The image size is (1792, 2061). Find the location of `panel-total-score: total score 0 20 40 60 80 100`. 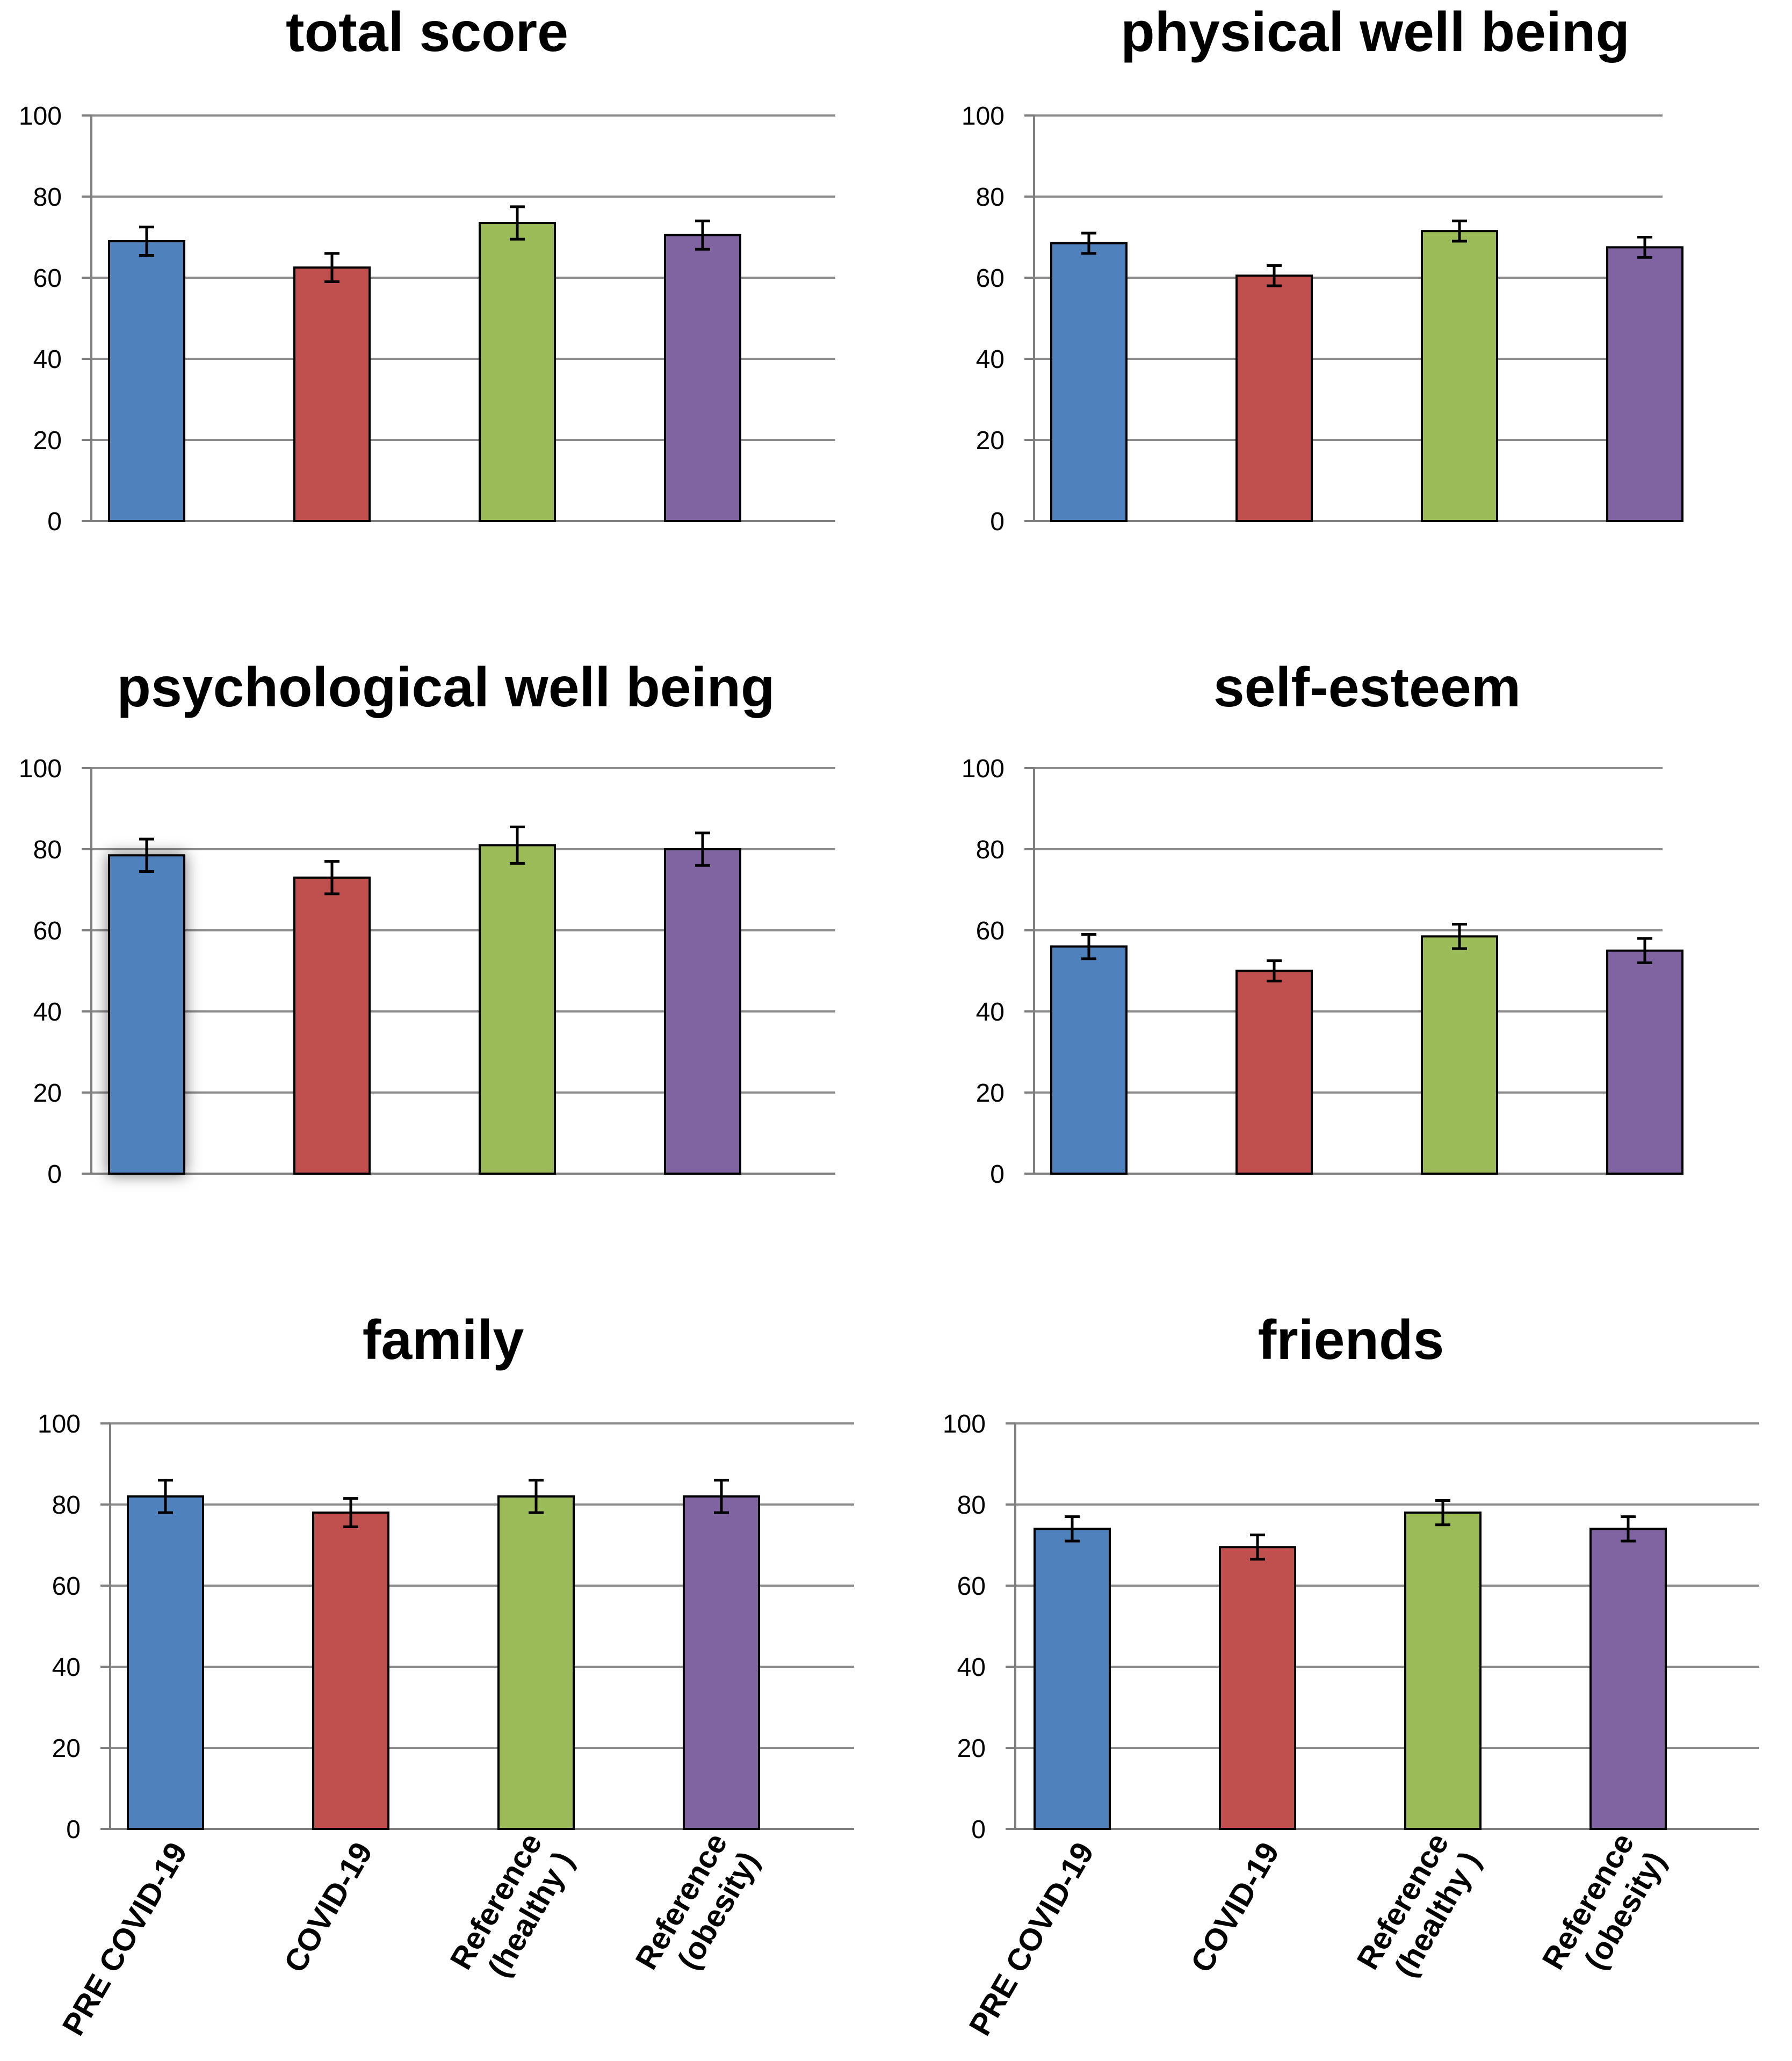

panel-total-score: total score 0 20 40 60 80 100 is located at coordinates (427, 268).